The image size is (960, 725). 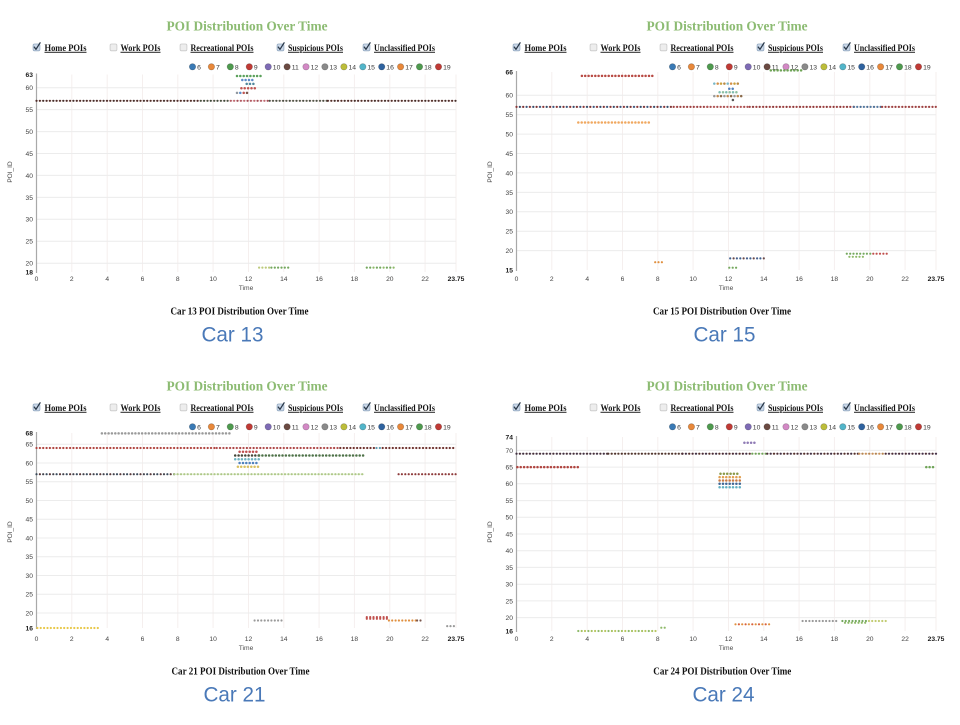 What do you see at coordinates (510, 437) in the screenshot?
I see `svg-text: 74` at bounding box center [510, 437].